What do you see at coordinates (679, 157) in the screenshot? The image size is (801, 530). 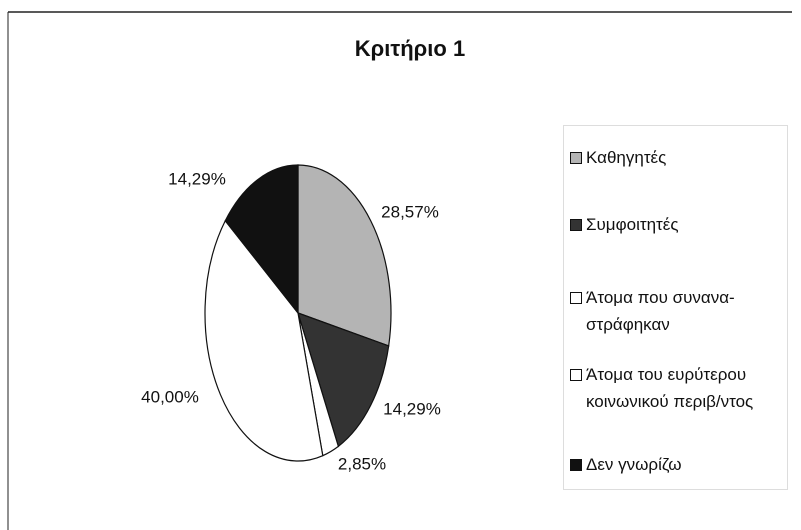 I see `legend-item: Καθηγητές` at bounding box center [679, 157].